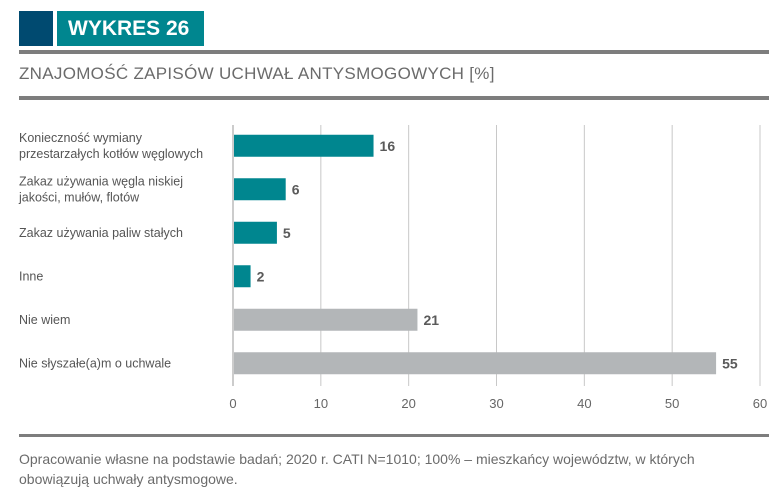  What do you see at coordinates (388, 146) in the screenshot?
I see `data-label: 16` at bounding box center [388, 146].